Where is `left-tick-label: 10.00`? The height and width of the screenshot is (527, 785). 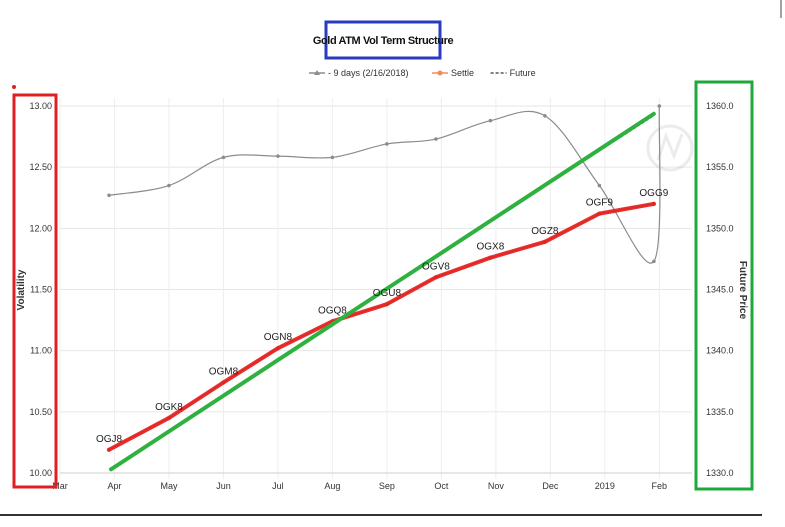 left-tick-label: 10.00 is located at coordinates (40, 473).